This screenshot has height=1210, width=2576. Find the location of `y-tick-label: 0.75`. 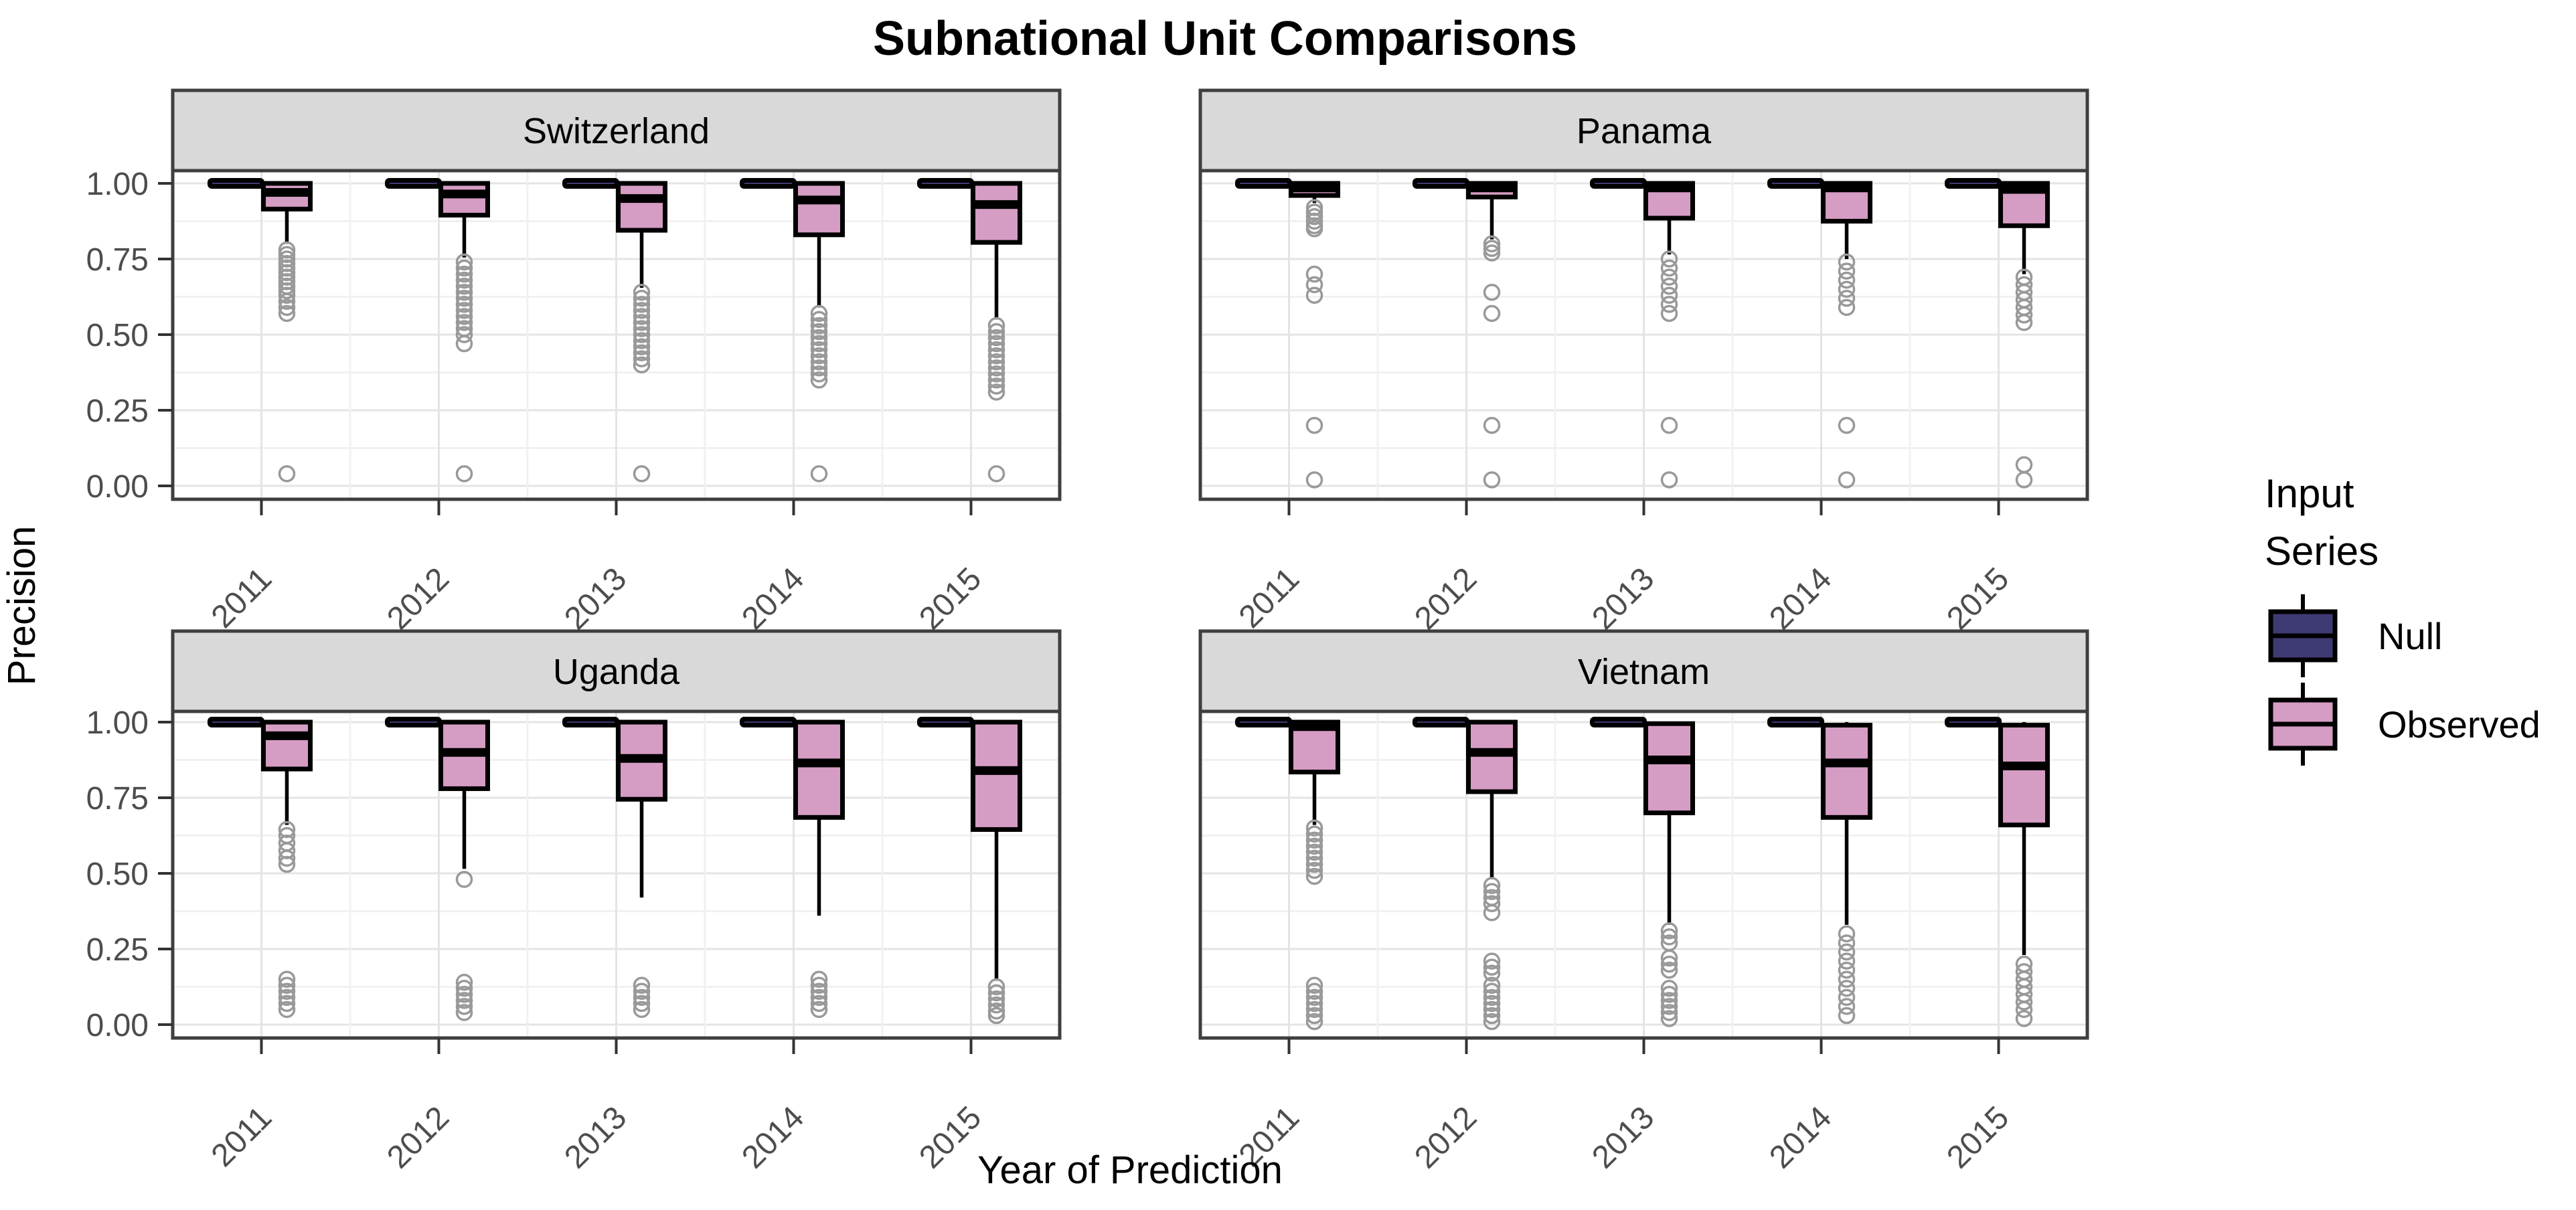

y-tick-label: 0.75 is located at coordinates (118, 260).